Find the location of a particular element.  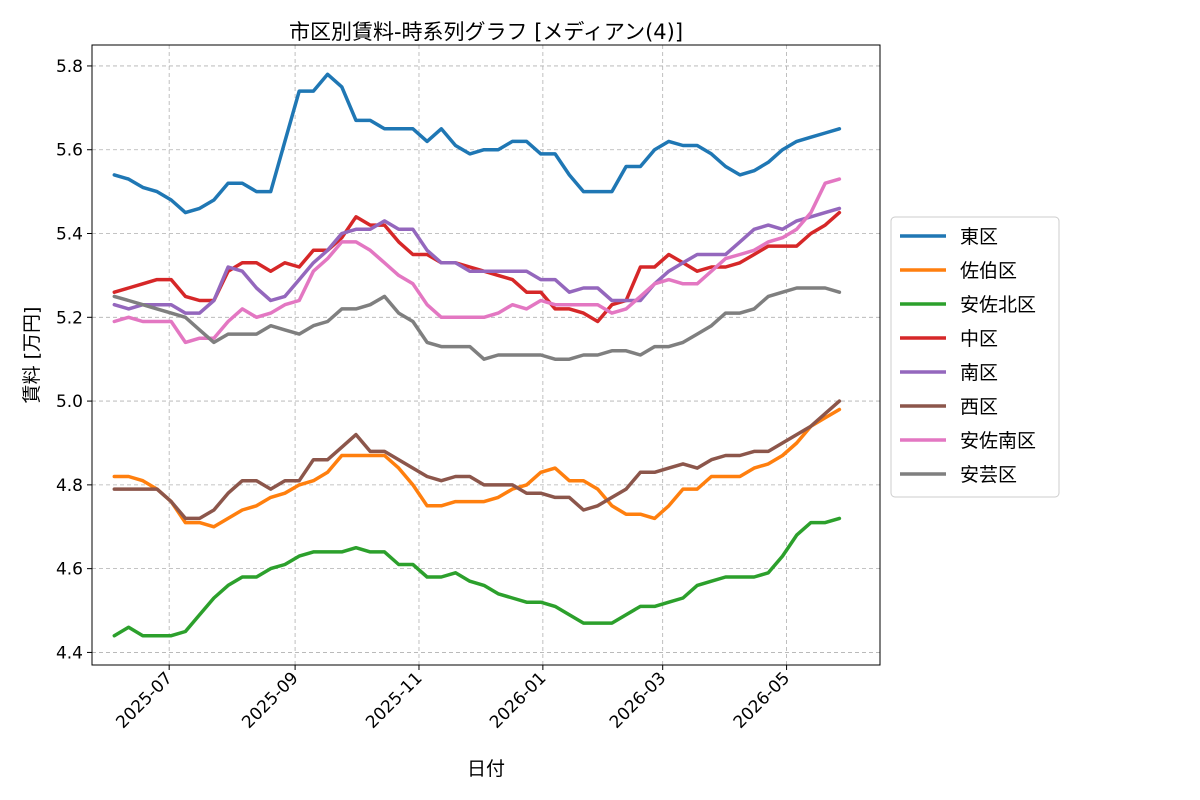

legend-label: 安佐南区 is located at coordinates (998, 441).